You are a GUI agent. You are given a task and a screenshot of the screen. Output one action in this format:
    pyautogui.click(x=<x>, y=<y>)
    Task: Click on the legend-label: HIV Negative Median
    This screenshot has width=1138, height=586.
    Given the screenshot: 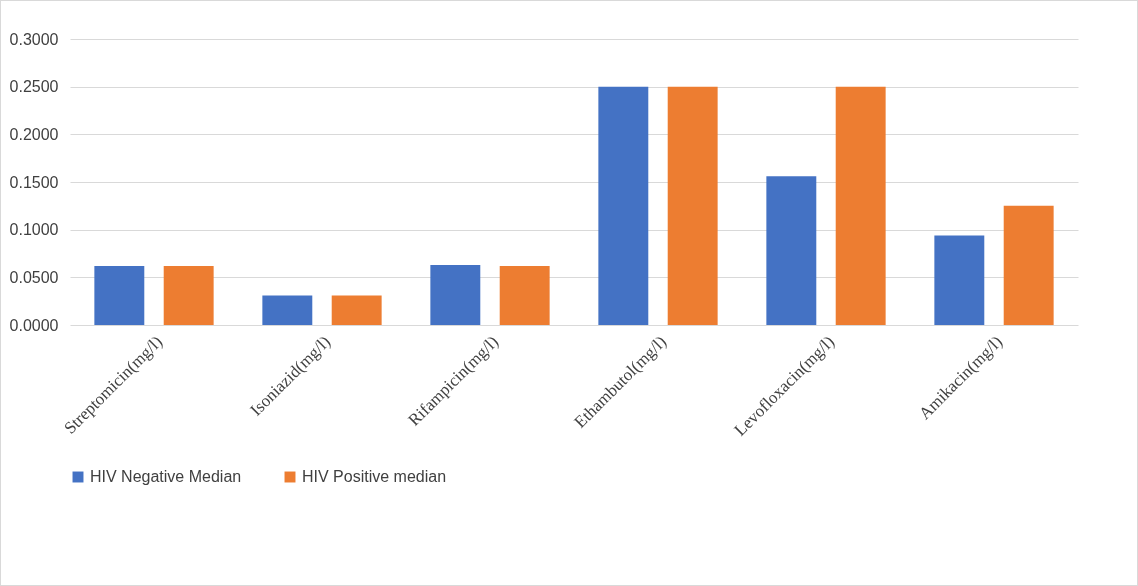 What is the action you would take?
    pyautogui.click(x=166, y=476)
    